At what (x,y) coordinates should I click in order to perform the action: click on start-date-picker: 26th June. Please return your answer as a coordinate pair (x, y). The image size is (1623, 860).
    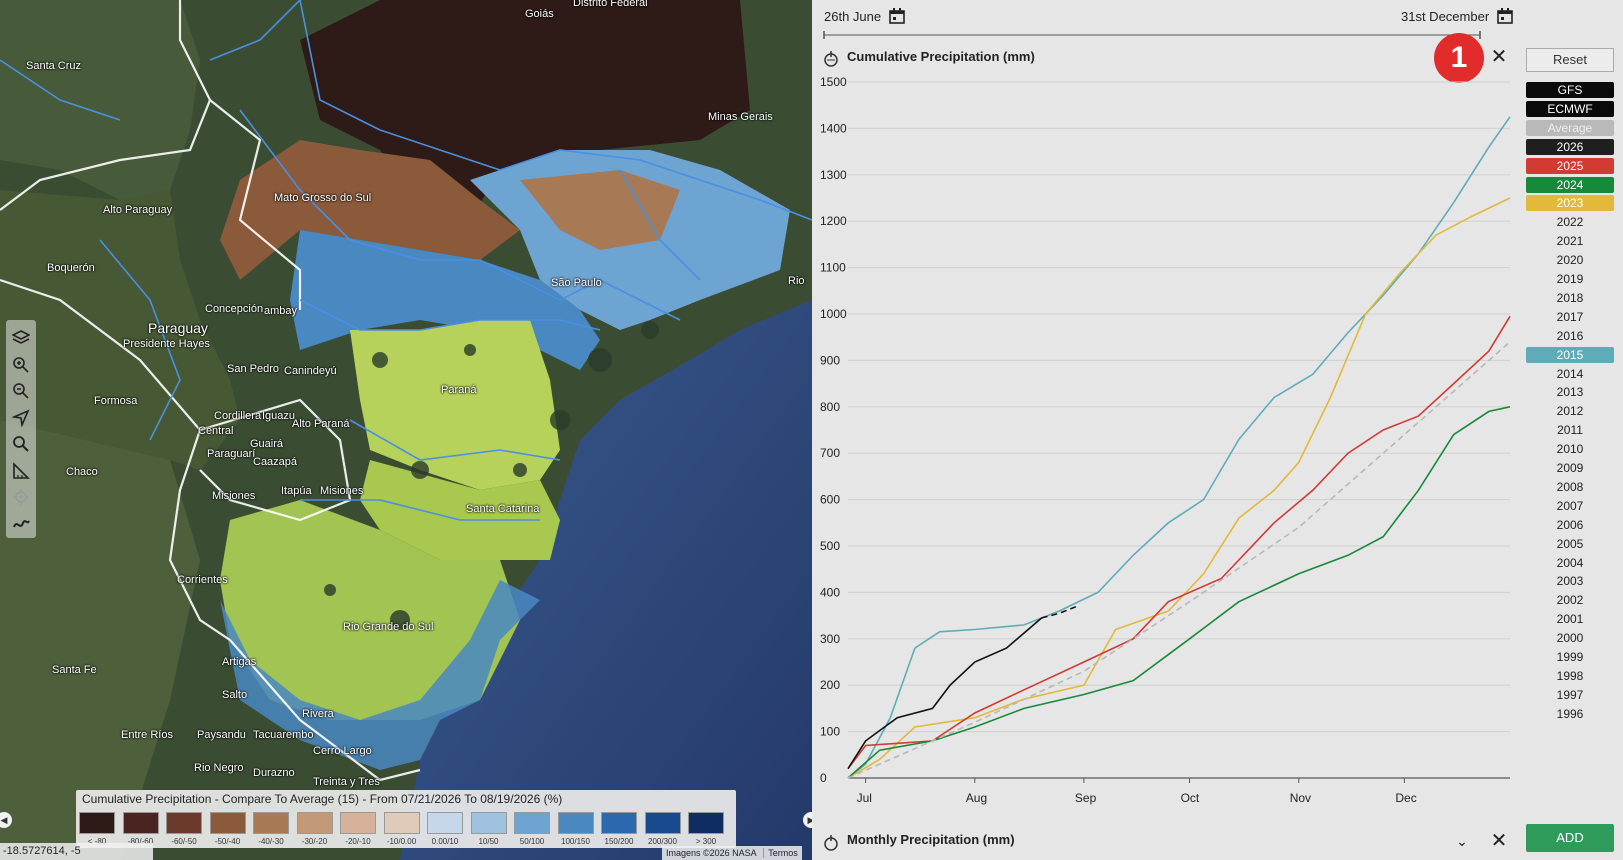
    Looking at the image, I should click on (864, 16).